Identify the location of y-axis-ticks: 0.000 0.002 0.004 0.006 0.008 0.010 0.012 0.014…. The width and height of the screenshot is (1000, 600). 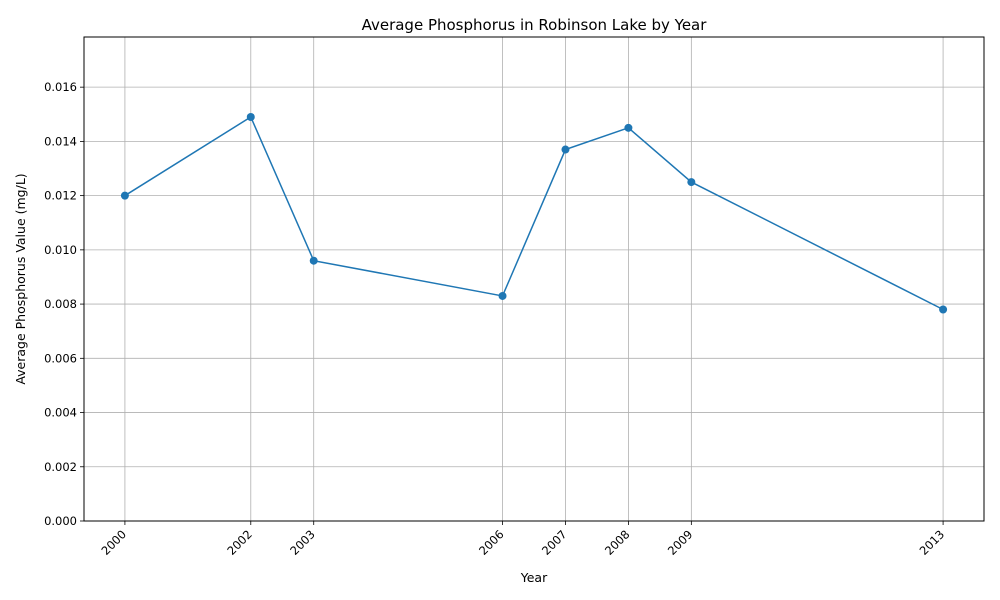
(64, 304).